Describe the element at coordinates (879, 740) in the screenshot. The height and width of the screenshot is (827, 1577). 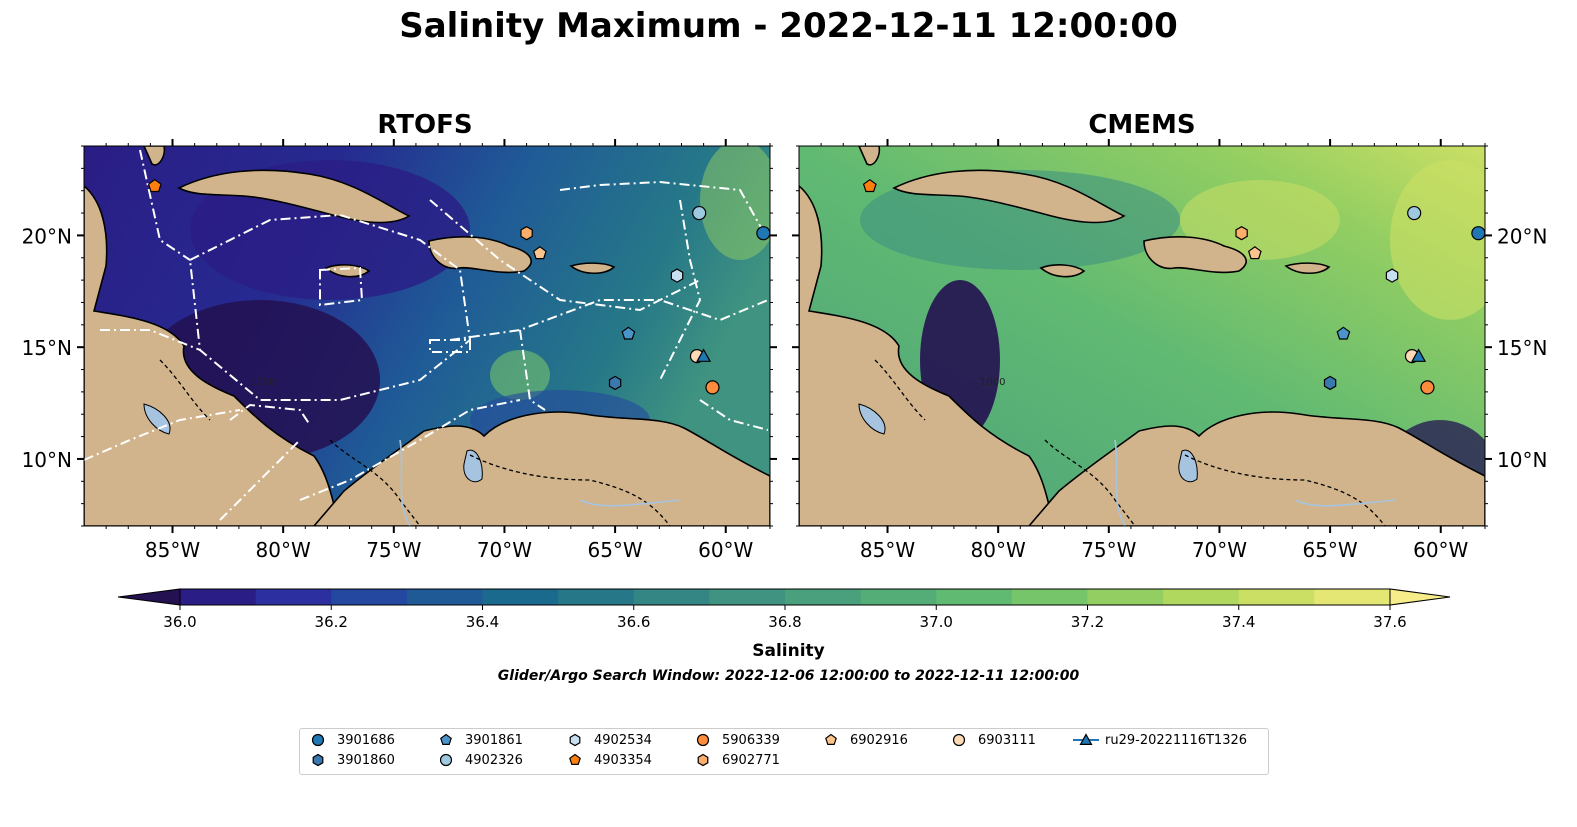
I see `legend-label: 6902916` at that location.